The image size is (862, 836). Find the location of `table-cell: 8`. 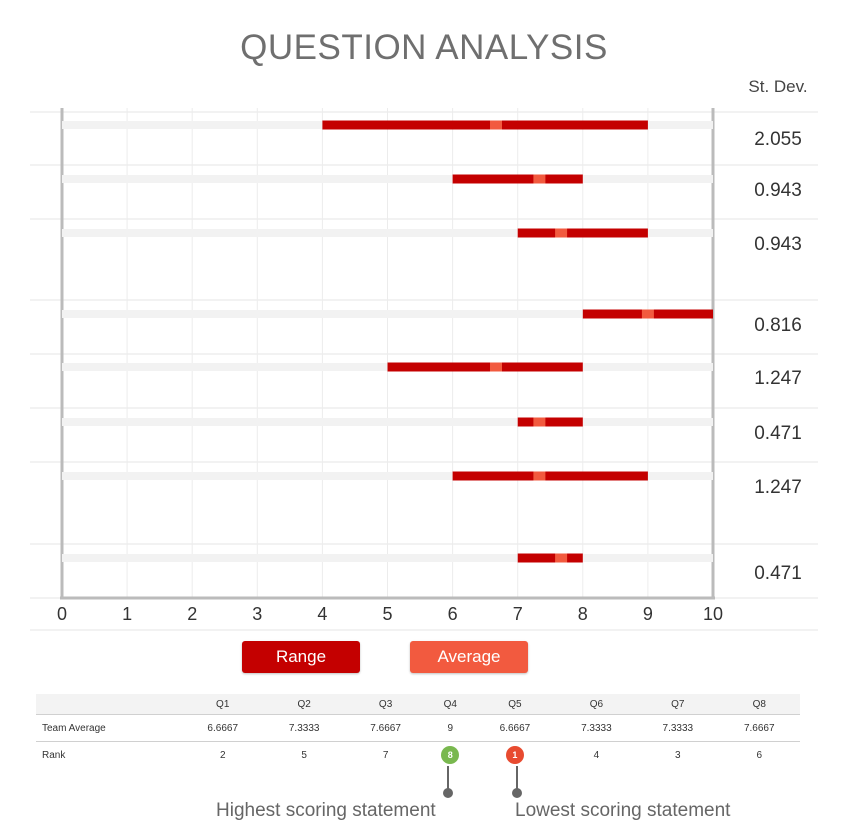

table-cell: 8 is located at coordinates (450, 755).